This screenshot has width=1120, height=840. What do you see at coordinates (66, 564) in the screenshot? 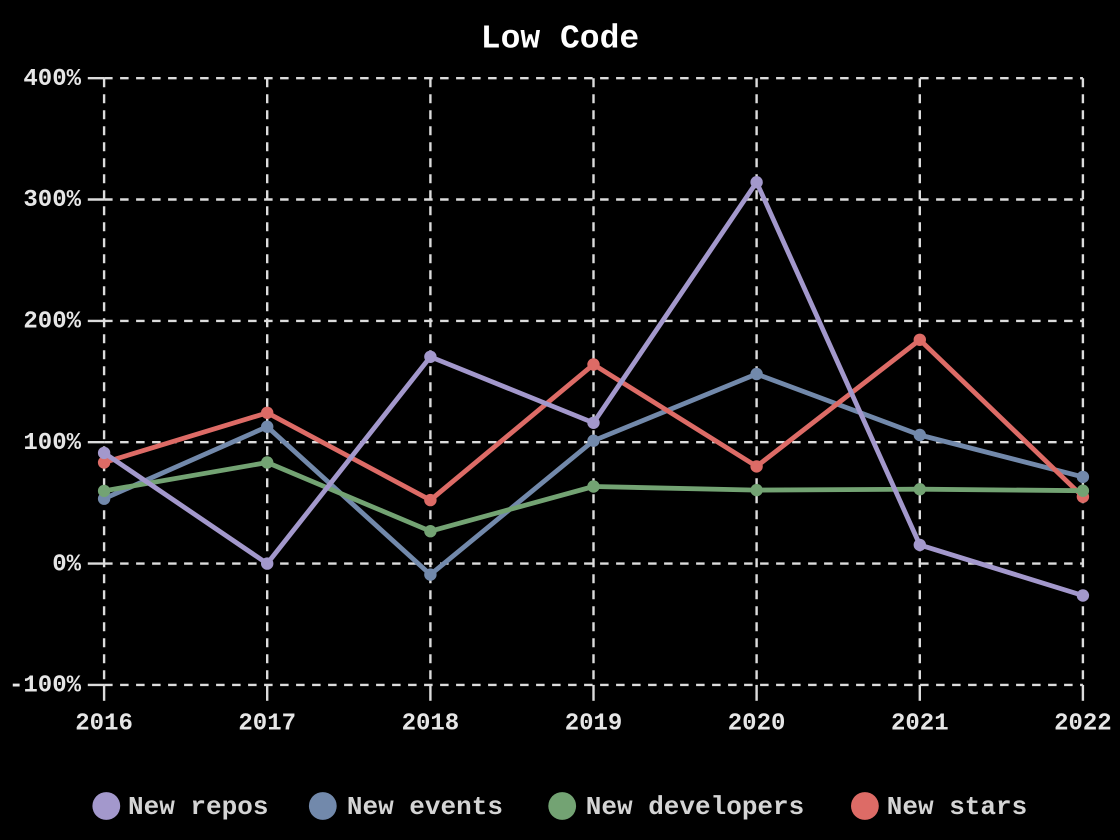
I see `svg-text: 0%` at bounding box center [66, 564].